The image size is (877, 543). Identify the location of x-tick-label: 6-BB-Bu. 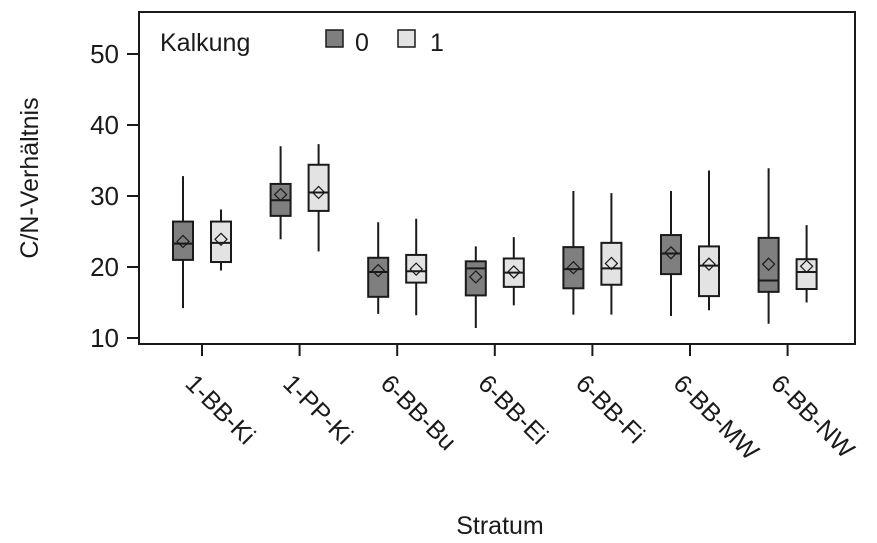
(418, 412).